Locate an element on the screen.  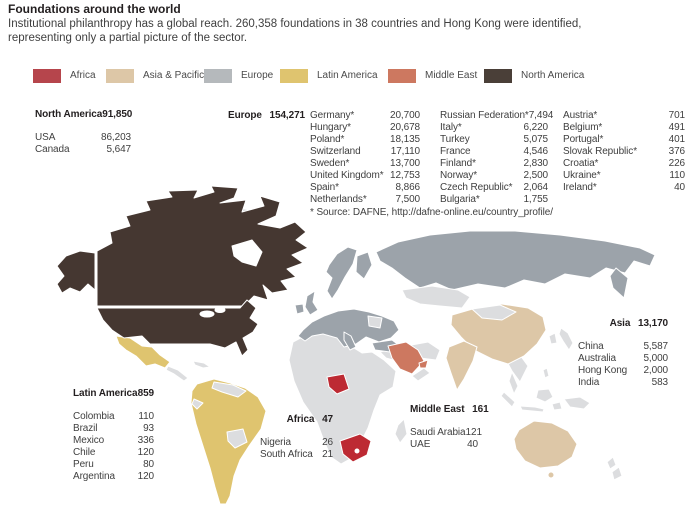
country-label: Nigeria is located at coordinates (275, 442).